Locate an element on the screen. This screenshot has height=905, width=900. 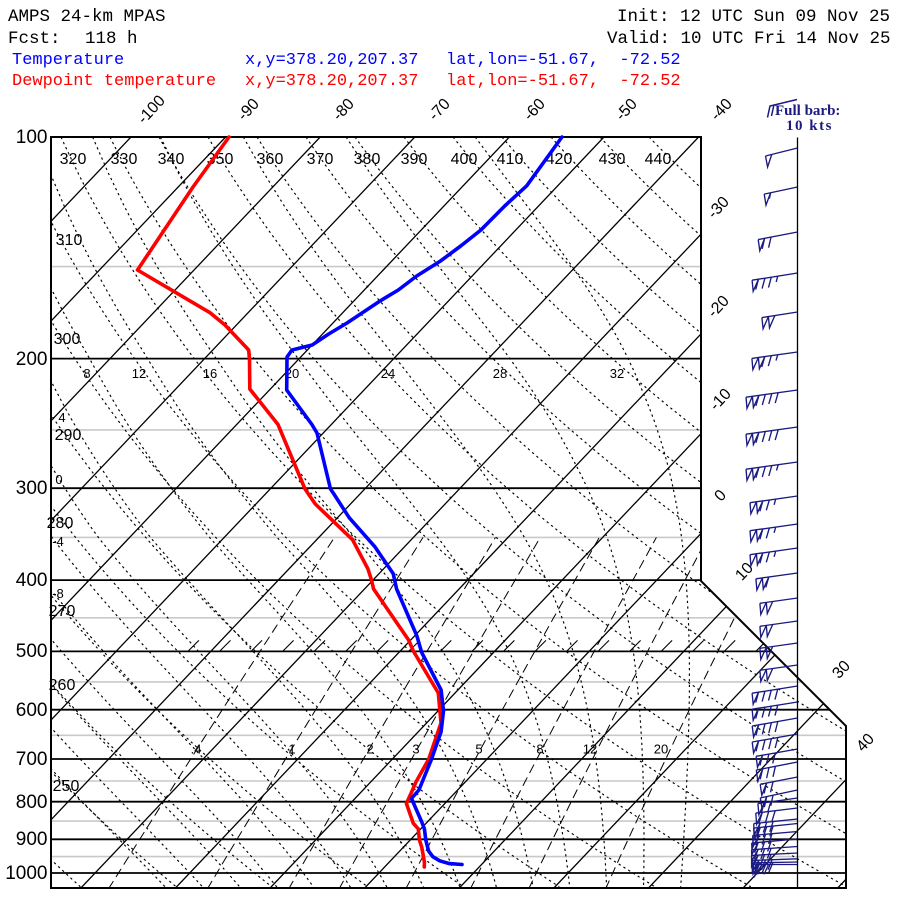
svg-text: 440 is located at coordinates (658, 159).